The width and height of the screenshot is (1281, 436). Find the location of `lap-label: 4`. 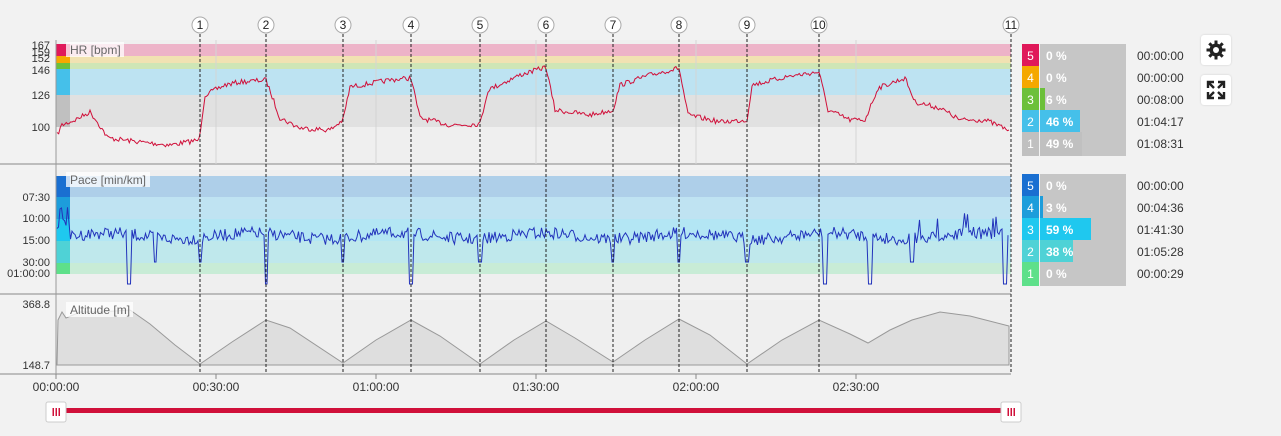

lap-label: 4 is located at coordinates (411, 25).